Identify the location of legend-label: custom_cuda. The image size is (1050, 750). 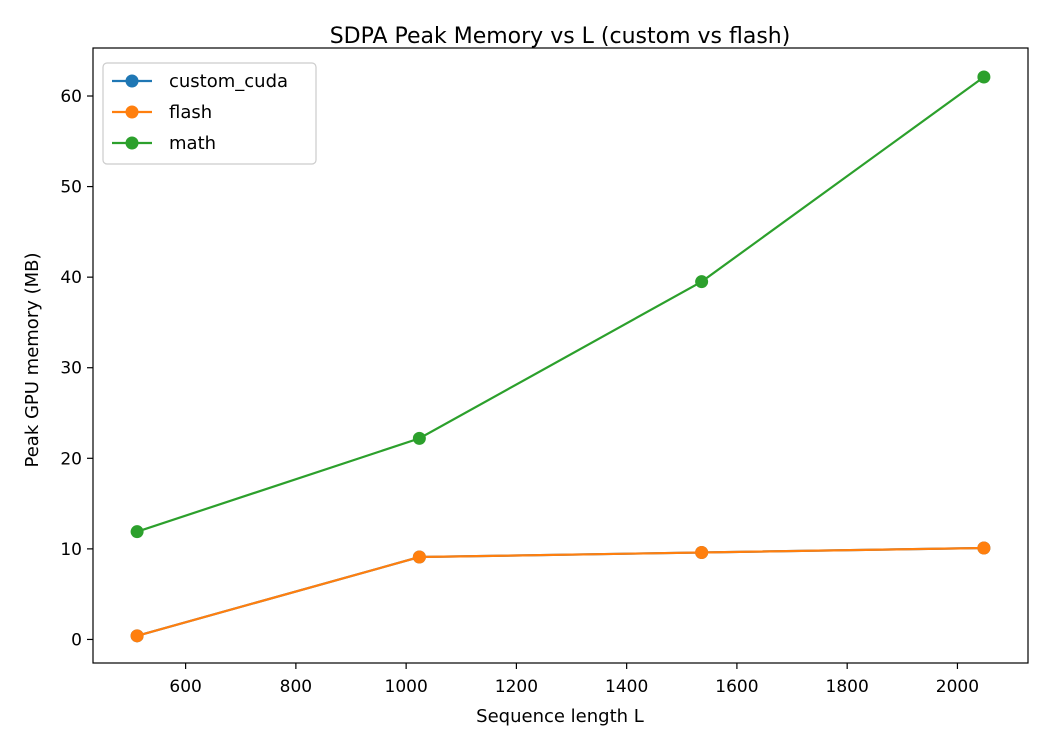
(228, 81).